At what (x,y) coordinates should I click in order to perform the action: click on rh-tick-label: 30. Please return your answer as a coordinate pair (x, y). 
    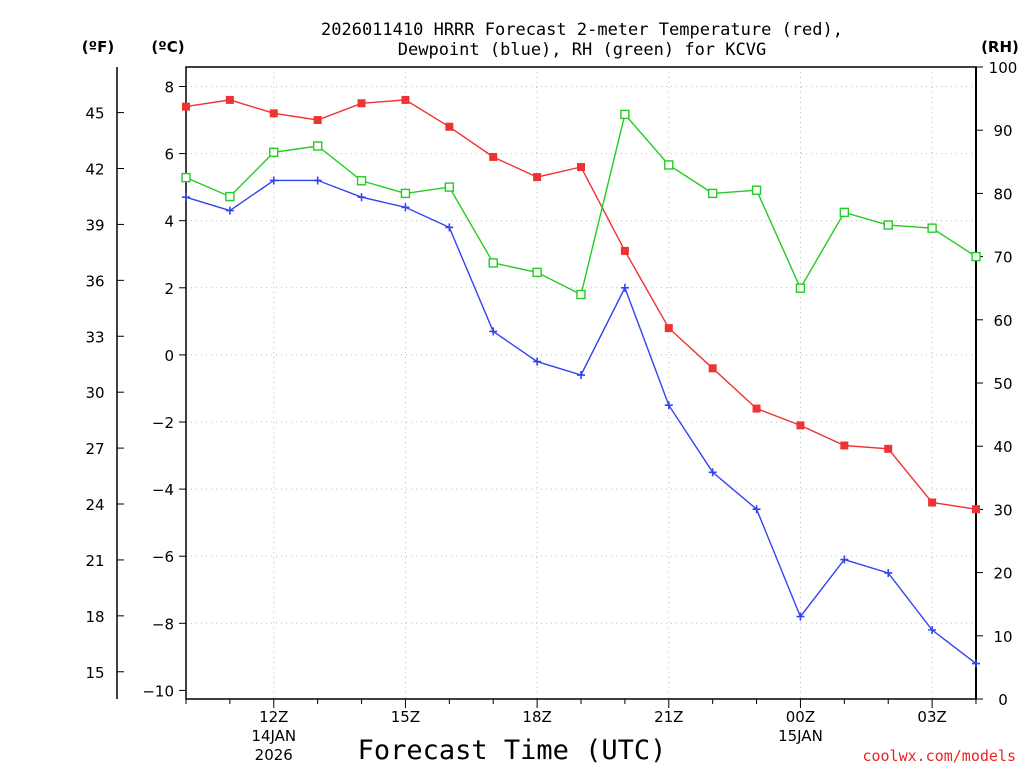
    Looking at the image, I should click on (1002, 510).